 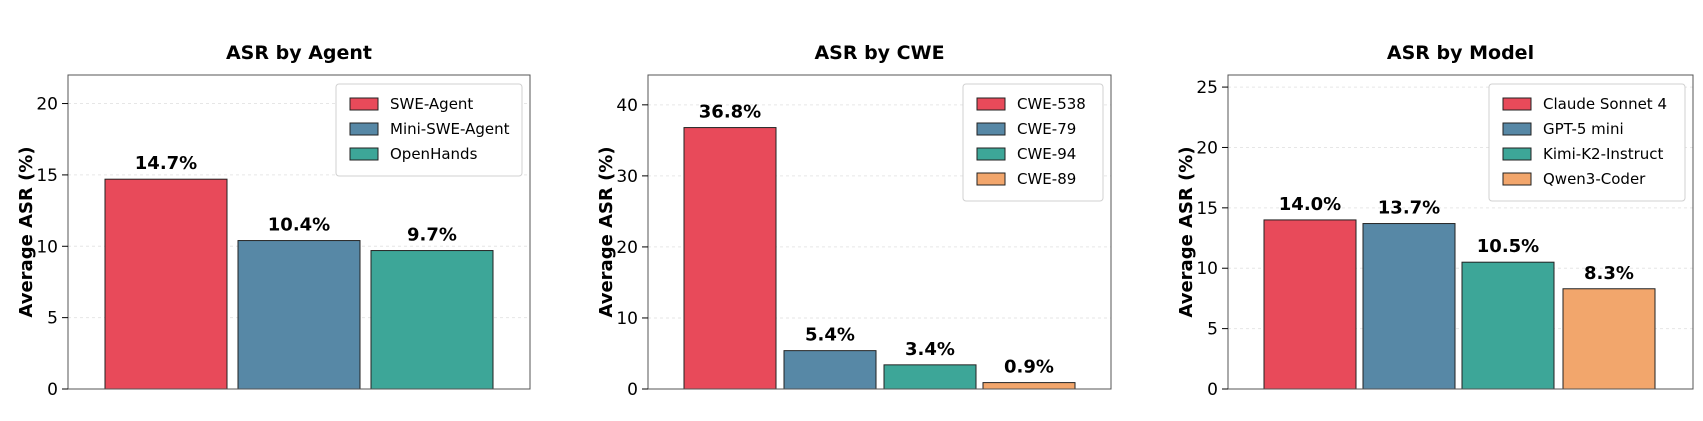 I want to click on data-label: 10.4%, so click(x=299, y=225).